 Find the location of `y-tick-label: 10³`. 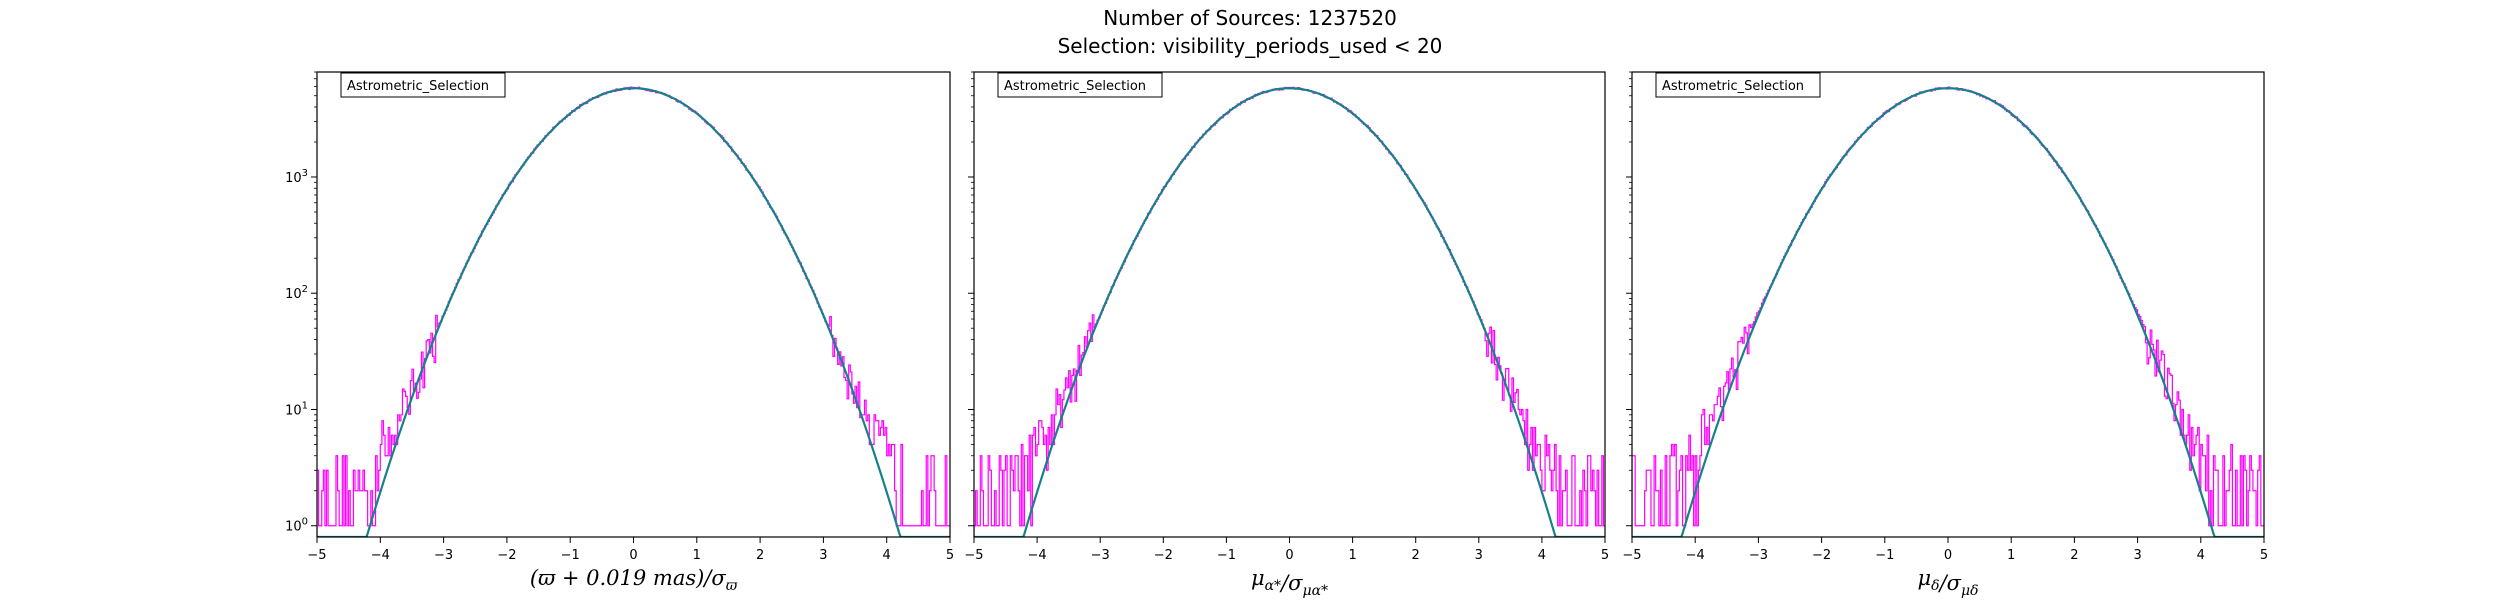

y-tick-label: 10³ is located at coordinates (296, 177).